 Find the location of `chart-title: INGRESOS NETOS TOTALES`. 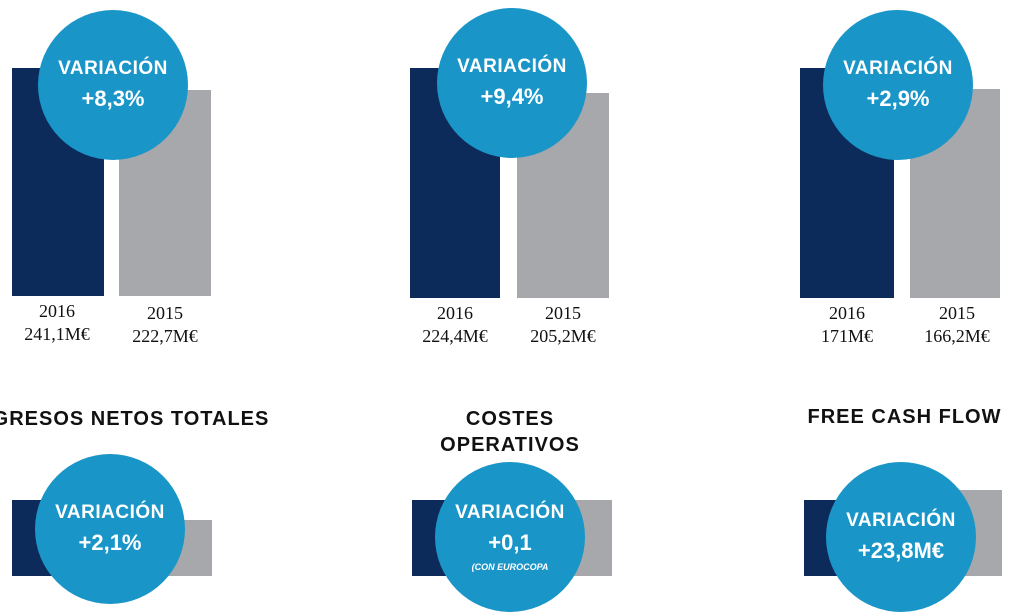

chart-title: INGRESOS NETOS TOTALES is located at coordinates (135, 419).